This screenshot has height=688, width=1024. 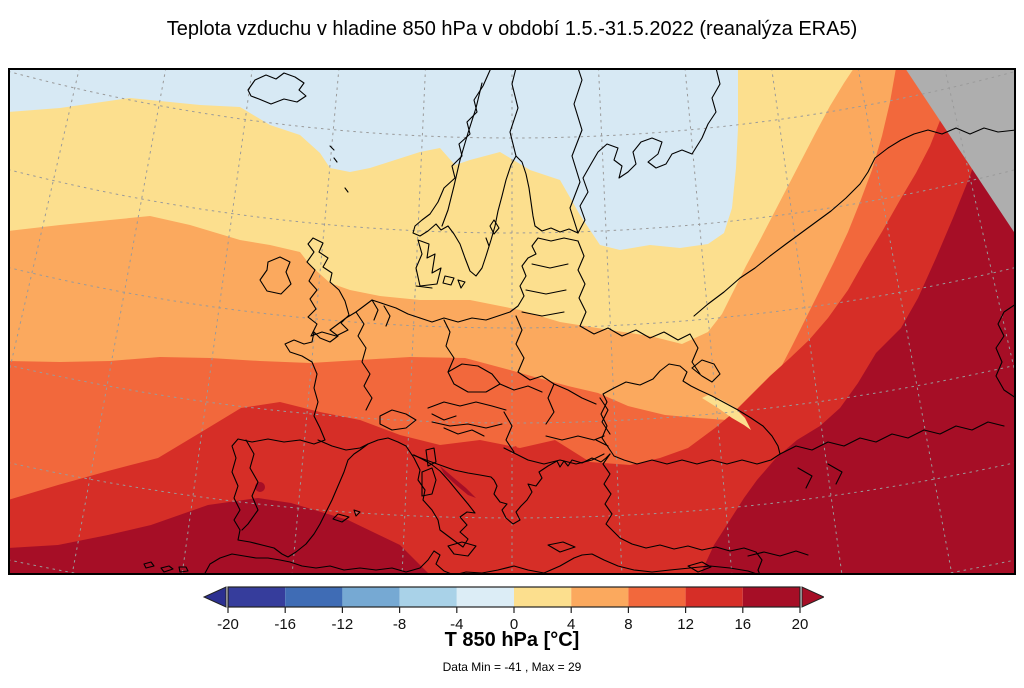 I want to click on coast-gotland, so click(x=492, y=233).